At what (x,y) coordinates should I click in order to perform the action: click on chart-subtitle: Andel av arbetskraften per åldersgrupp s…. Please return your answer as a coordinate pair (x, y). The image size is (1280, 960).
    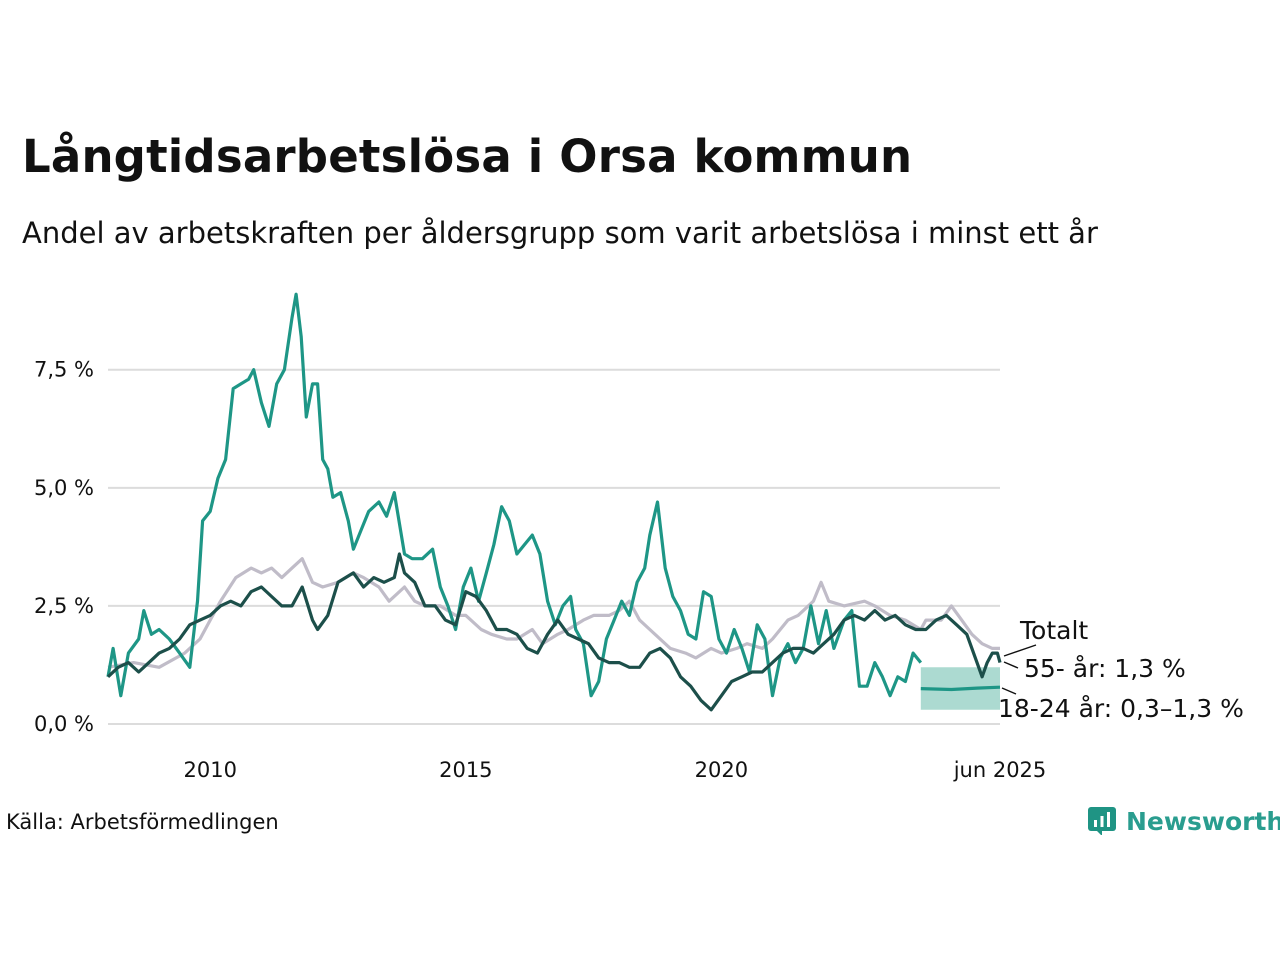
    Looking at the image, I should click on (560, 233).